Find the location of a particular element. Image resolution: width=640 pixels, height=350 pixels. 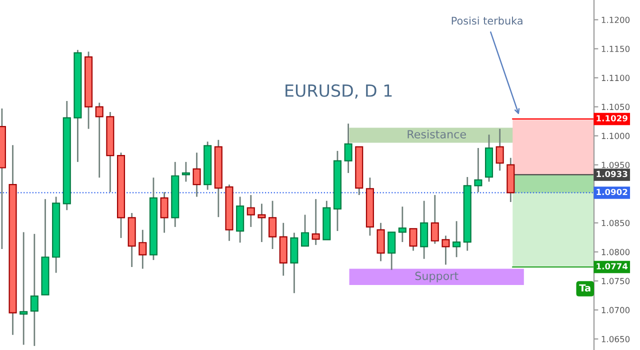

annotation: Ta is located at coordinates (584, 288).